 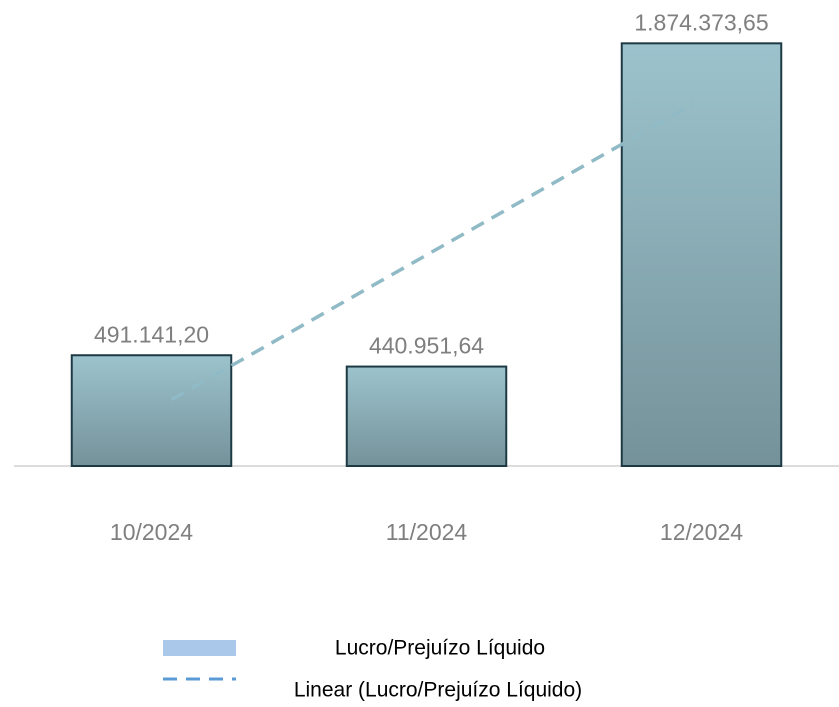 I want to click on legend-swatch, so click(x=199, y=648).